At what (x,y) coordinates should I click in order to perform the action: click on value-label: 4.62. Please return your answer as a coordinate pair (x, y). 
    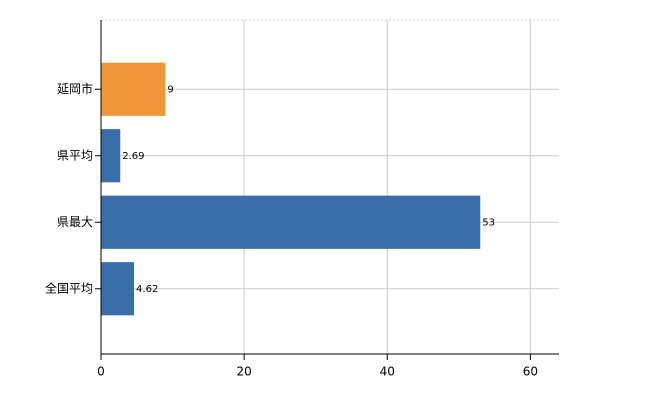
    Looking at the image, I should click on (147, 289).